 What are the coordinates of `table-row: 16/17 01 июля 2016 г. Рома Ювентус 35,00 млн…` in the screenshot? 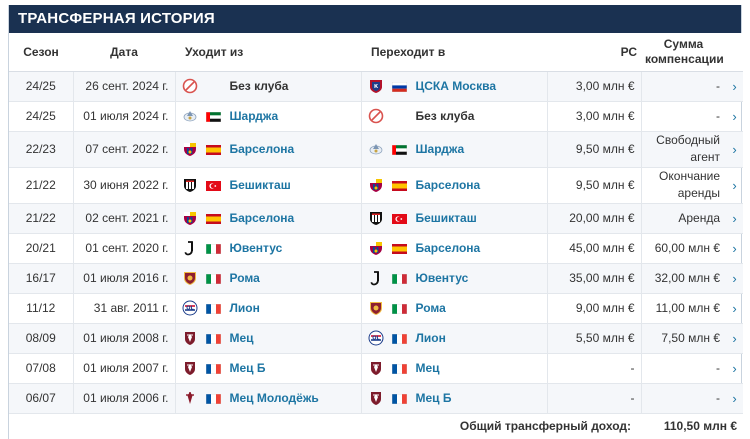 It's located at (376, 278).